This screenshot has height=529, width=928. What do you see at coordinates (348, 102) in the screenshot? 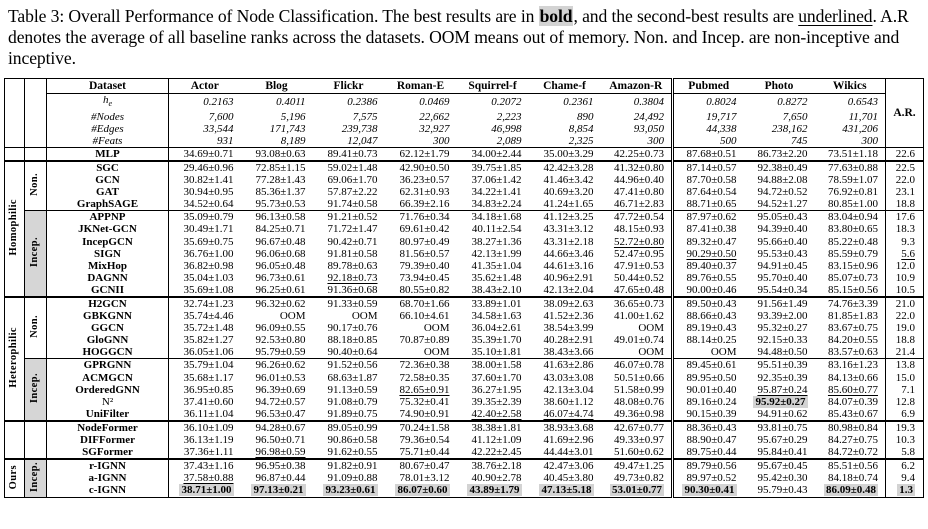
I see `stat-value: 0.2386` at bounding box center [348, 102].